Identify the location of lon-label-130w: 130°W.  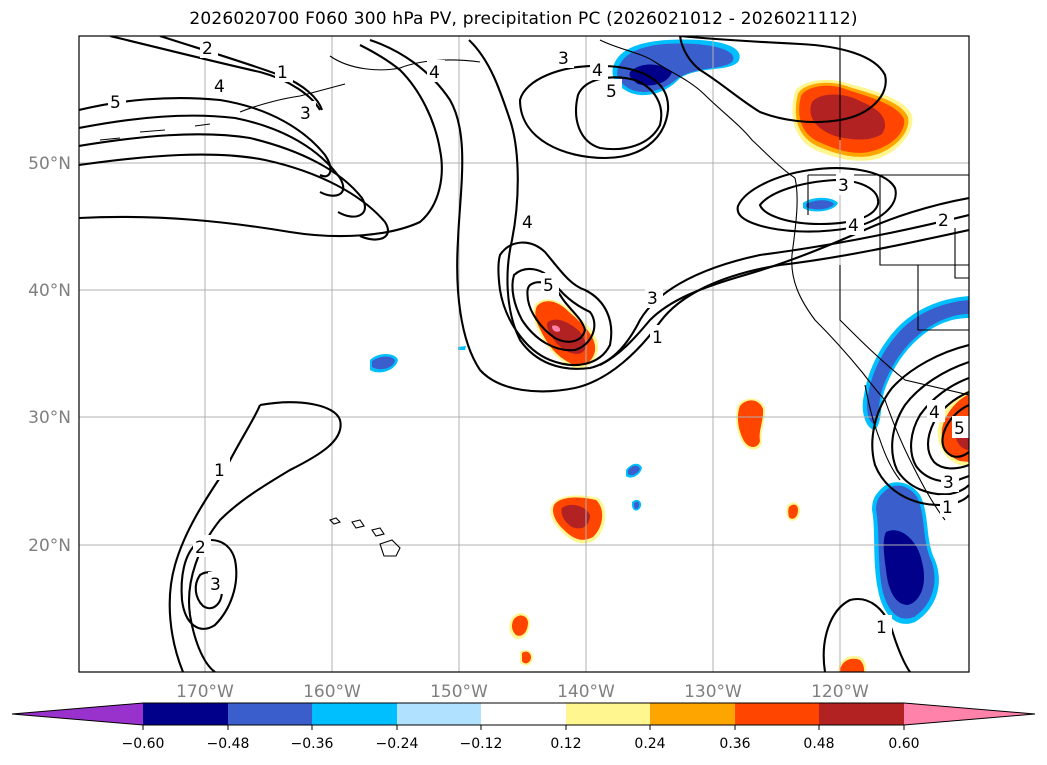
(713, 692).